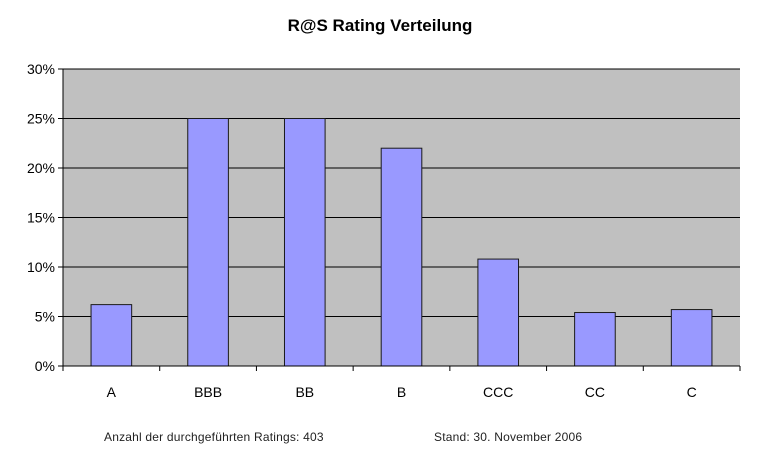 This screenshot has width=760, height=450. Describe the element at coordinates (208, 242) in the screenshot. I see `bar-bbb` at that location.